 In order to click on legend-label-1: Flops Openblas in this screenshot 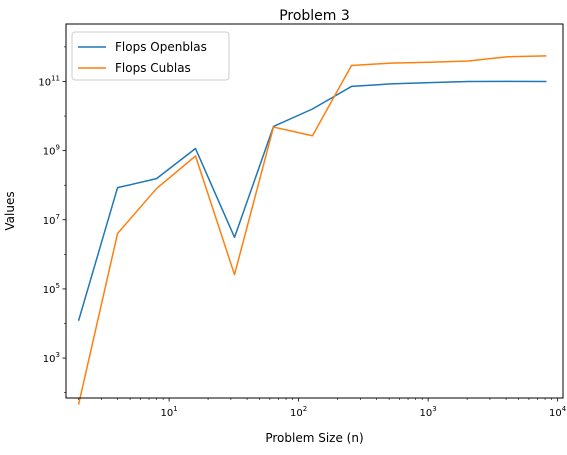, I will do `click(161, 47)`.